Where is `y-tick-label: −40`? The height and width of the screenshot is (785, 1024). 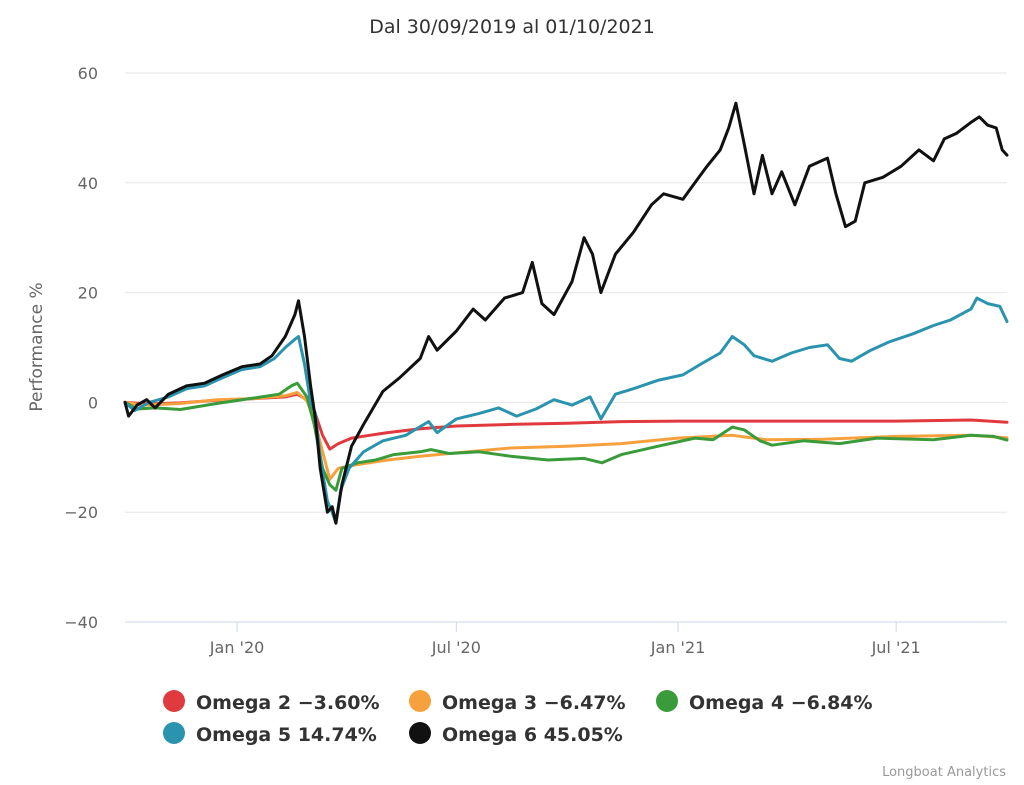 y-tick-label: −40 is located at coordinates (81, 622).